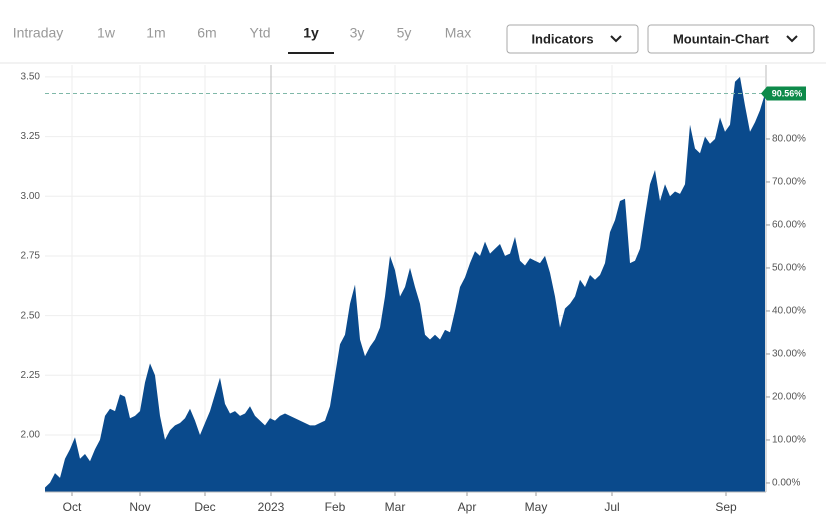 This screenshot has height=526, width=826. Describe the element at coordinates (357, 33) in the screenshot. I see `range-tab: 3y` at that location.